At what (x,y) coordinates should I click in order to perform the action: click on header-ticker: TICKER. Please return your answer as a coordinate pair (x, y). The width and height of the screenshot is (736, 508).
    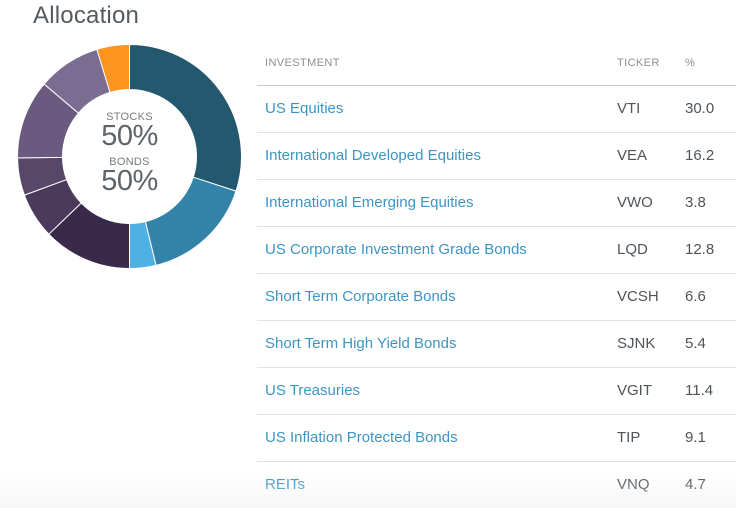
    Looking at the image, I should click on (638, 63).